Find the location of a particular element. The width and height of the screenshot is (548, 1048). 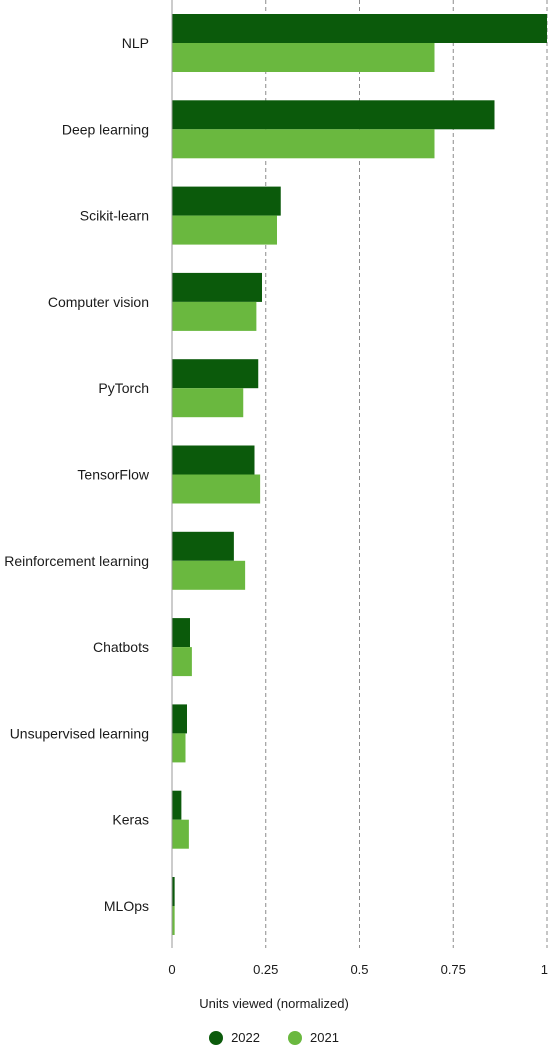

x-tick-label: 0.5 is located at coordinates (359, 969).